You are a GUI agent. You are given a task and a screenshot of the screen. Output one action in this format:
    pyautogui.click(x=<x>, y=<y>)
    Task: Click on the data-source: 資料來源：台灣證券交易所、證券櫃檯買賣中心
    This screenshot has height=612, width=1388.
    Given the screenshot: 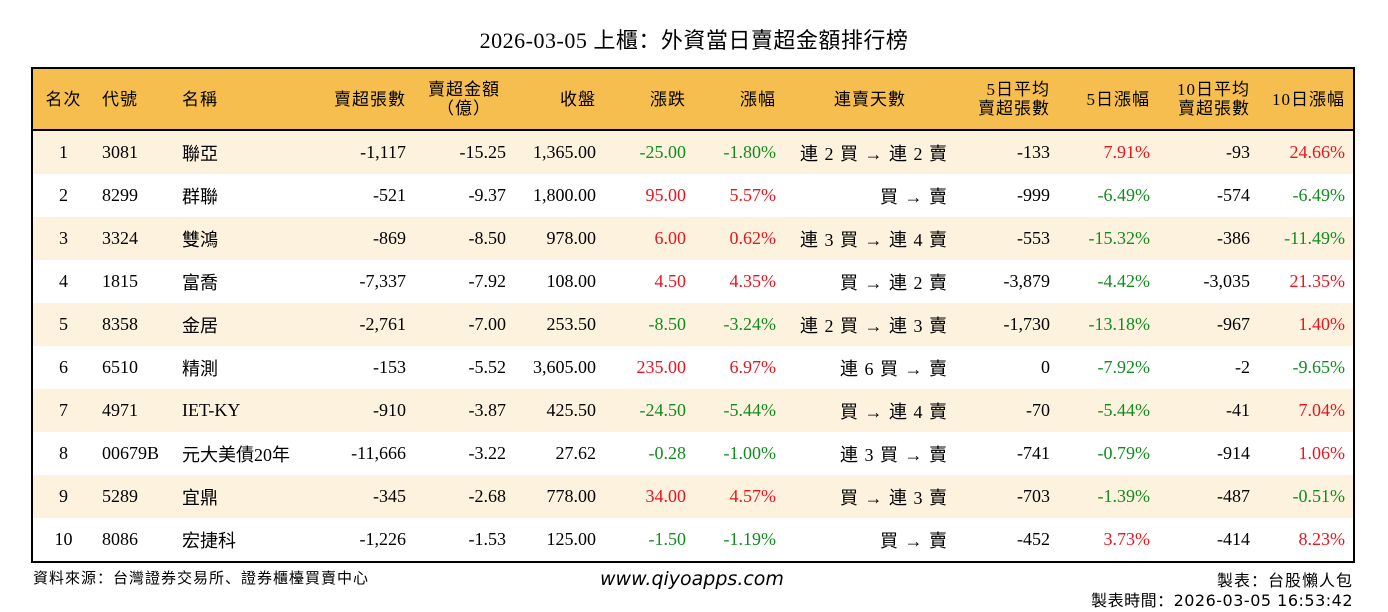 What is the action you would take?
    pyautogui.click(x=201, y=579)
    